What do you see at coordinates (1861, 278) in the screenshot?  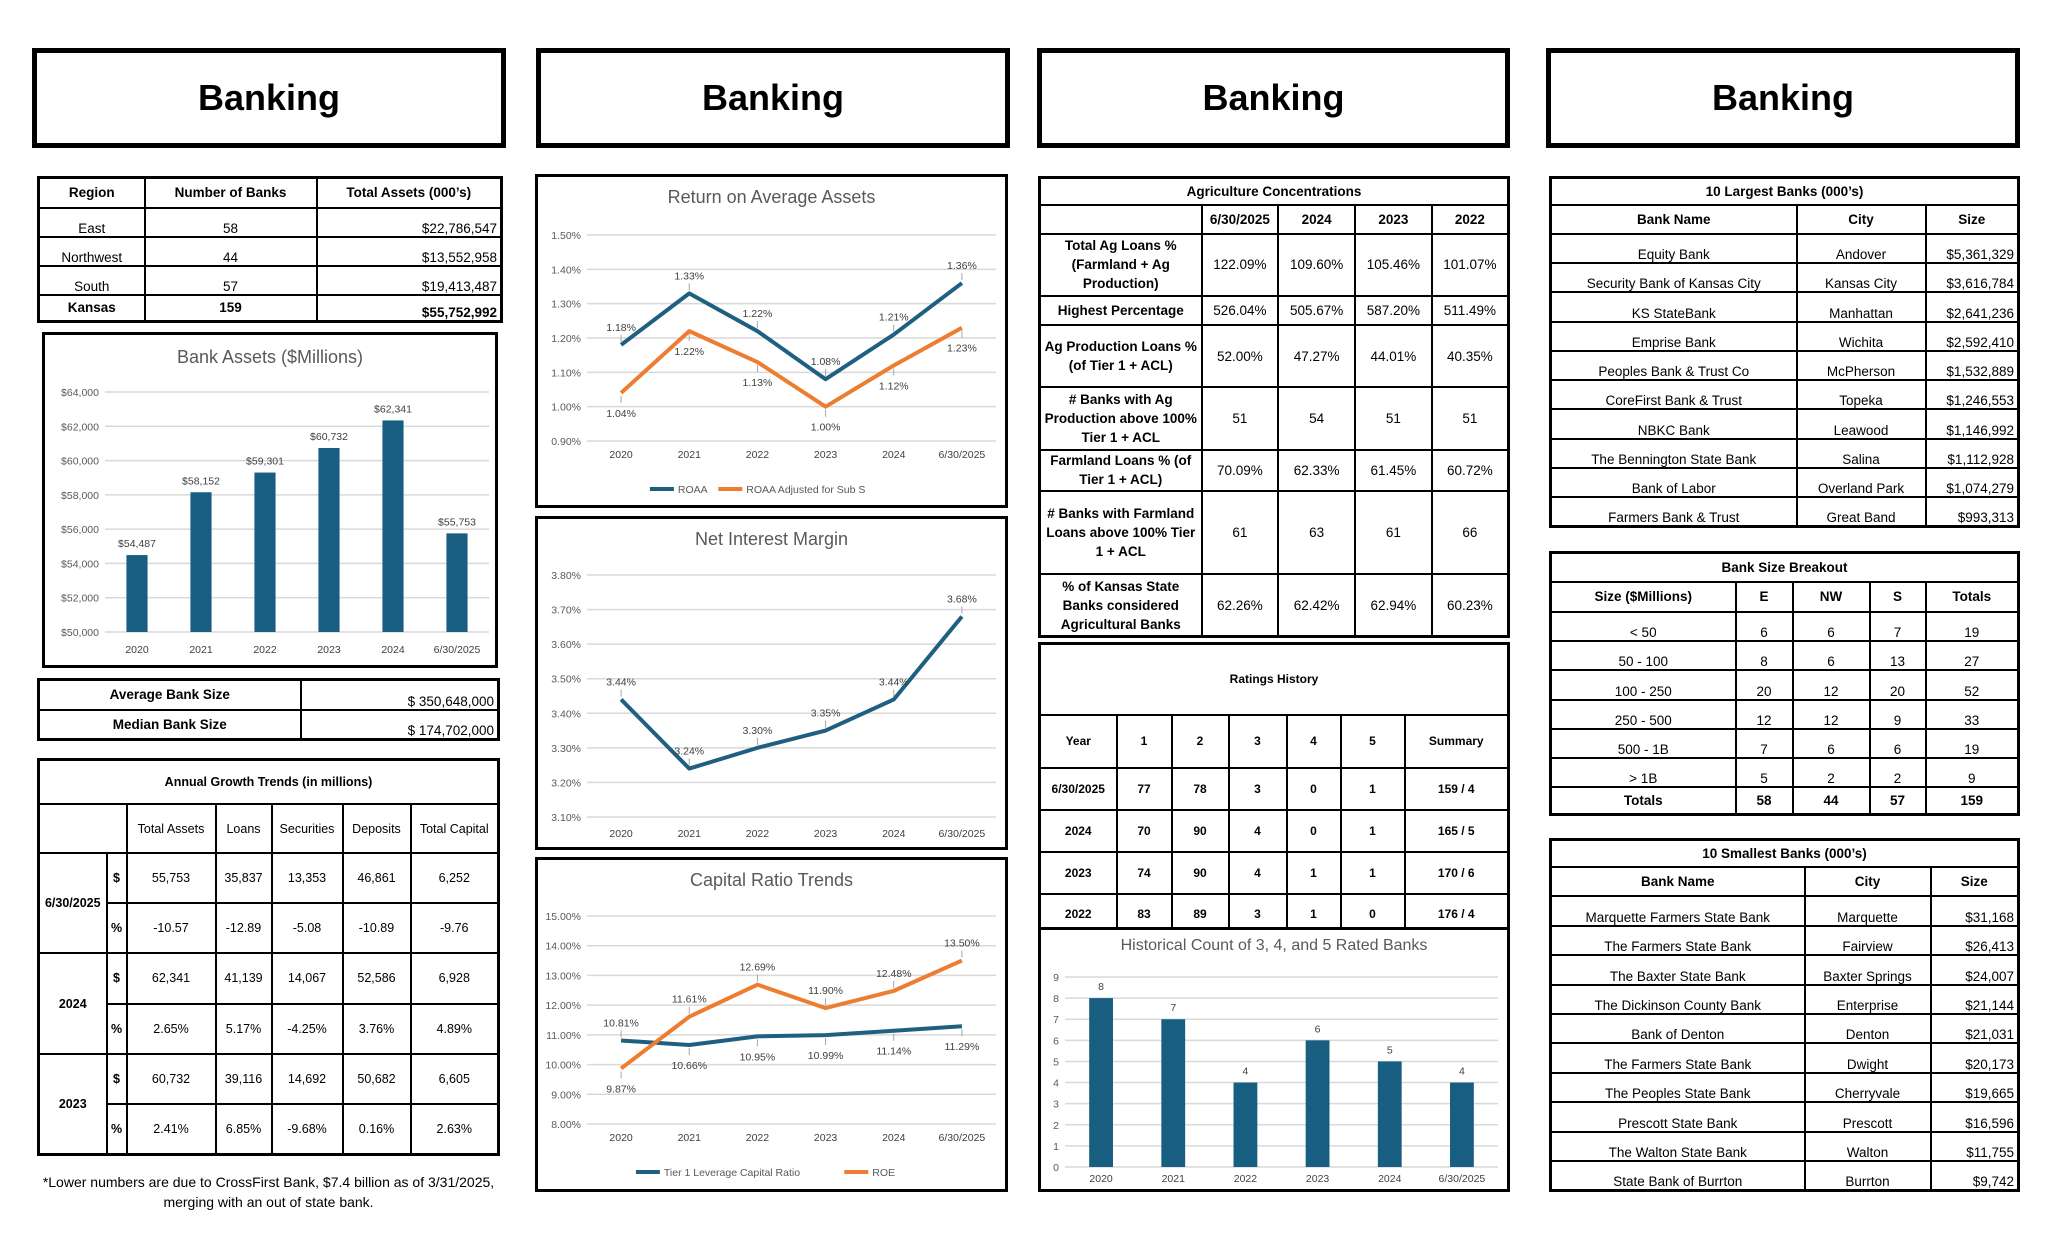 I see `table-cell: Kansas City` at bounding box center [1861, 278].